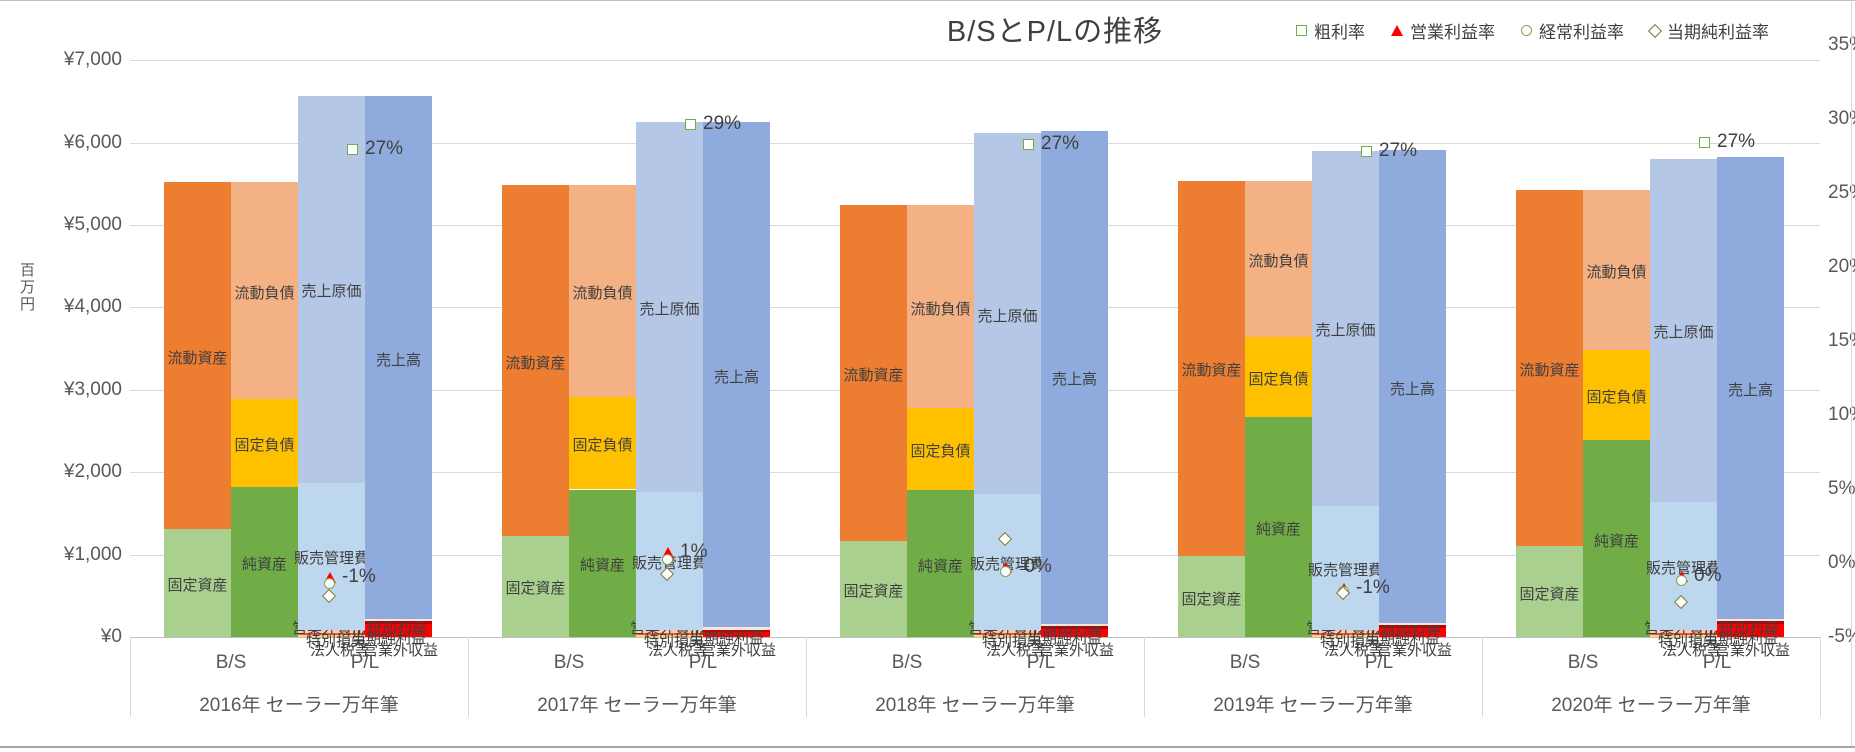 The image size is (1855, 752). I want to click on marker-label-gross-margin: 27%, so click(1060, 143).